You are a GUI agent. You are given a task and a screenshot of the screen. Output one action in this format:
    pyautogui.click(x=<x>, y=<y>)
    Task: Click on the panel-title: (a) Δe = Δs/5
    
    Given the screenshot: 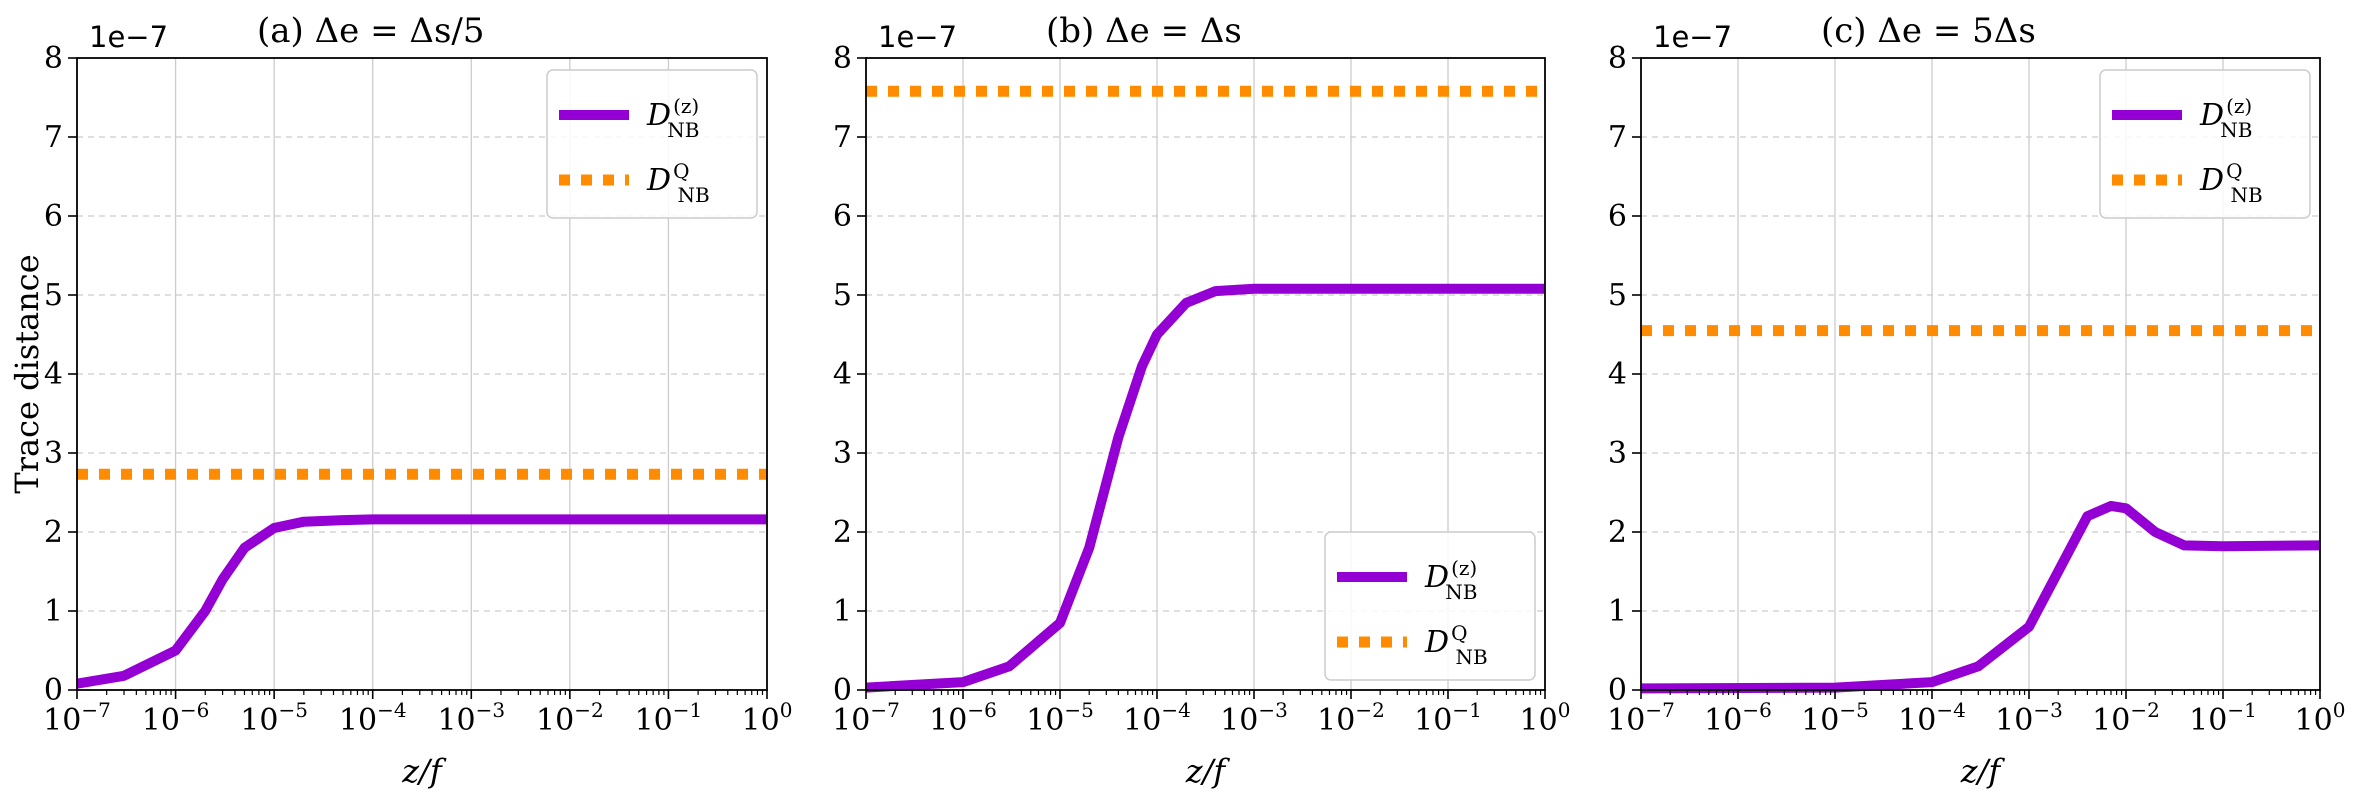 What is the action you would take?
    pyautogui.click(x=370, y=31)
    